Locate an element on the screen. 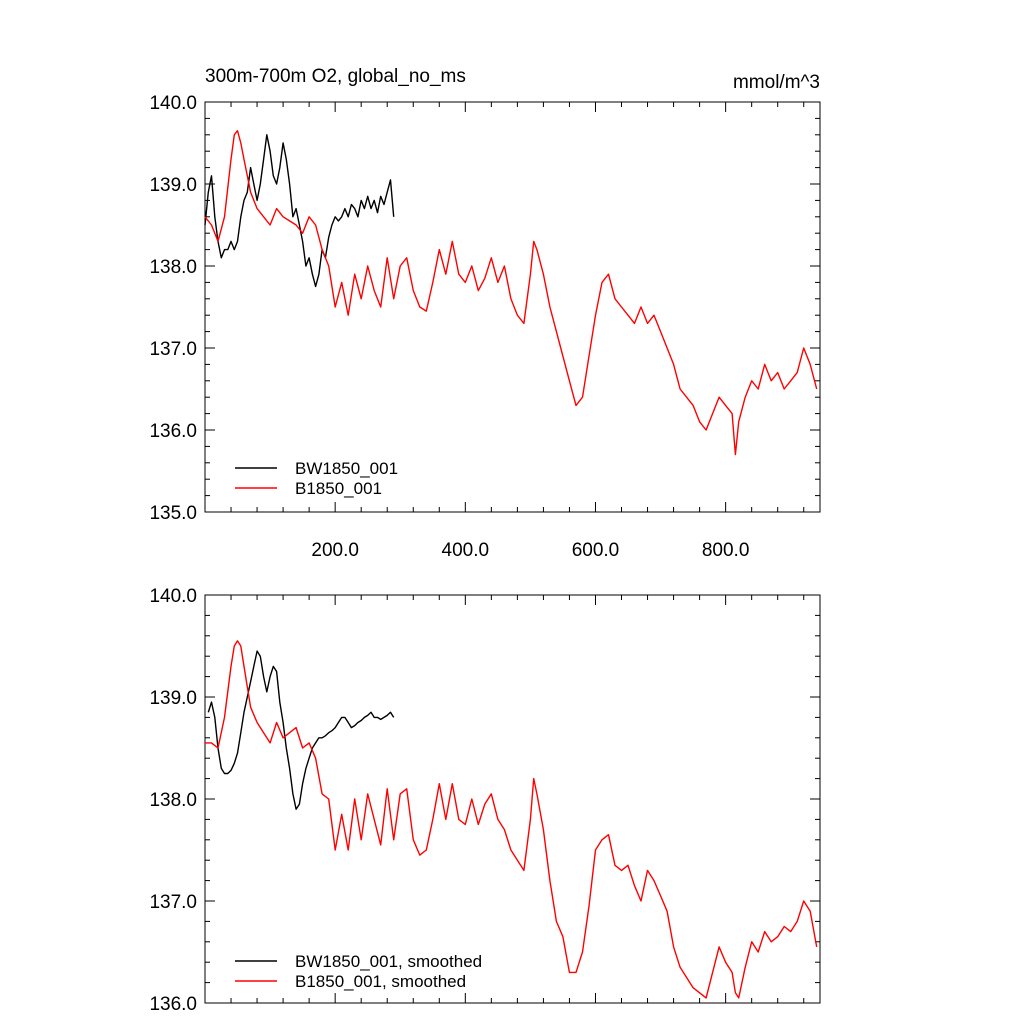  x-tick-label: 200.0 is located at coordinates (335, 550).